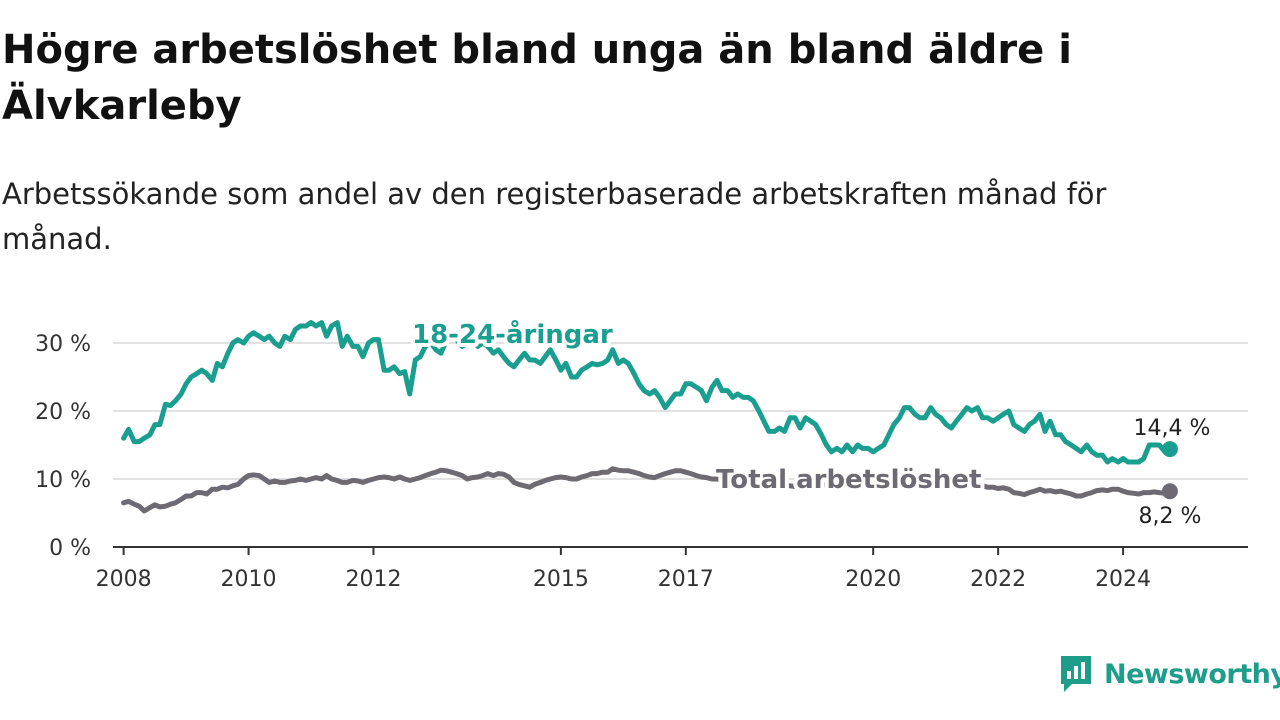 The height and width of the screenshot is (720, 1280). I want to click on y-tick-label: 30 %, so click(63, 344).